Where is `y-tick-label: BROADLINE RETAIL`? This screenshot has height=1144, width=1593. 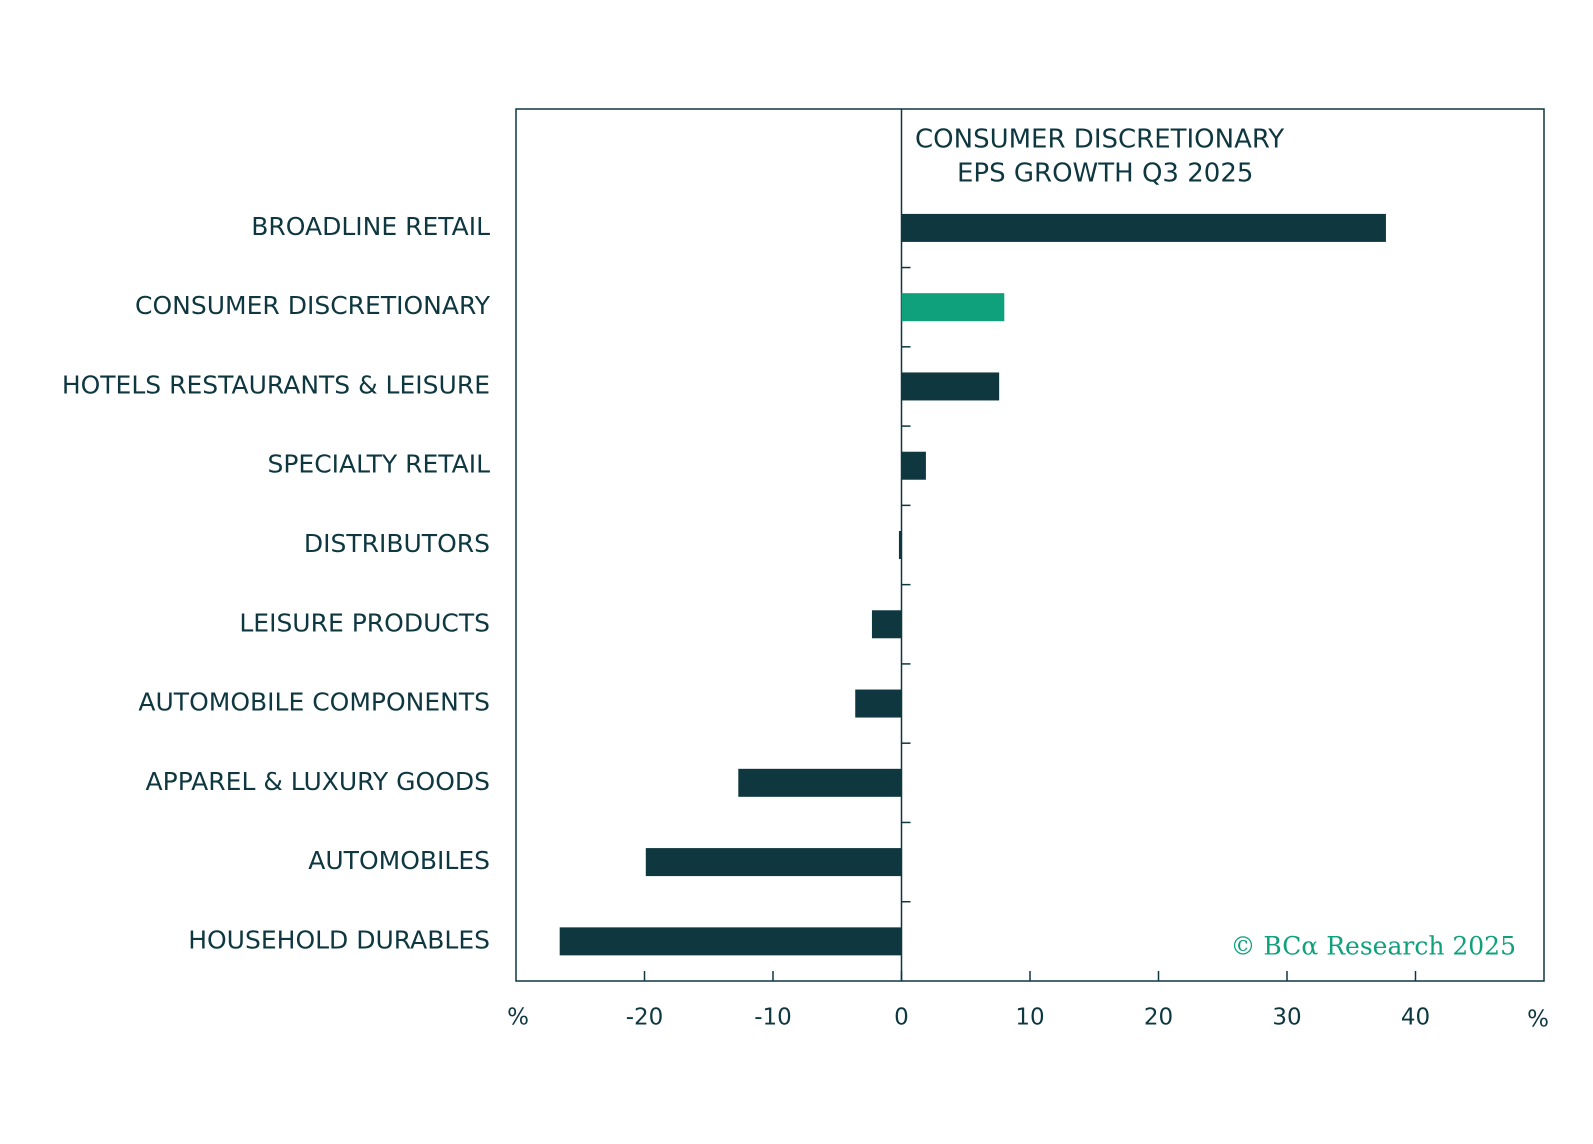 y-tick-label: BROADLINE RETAIL is located at coordinates (370, 226).